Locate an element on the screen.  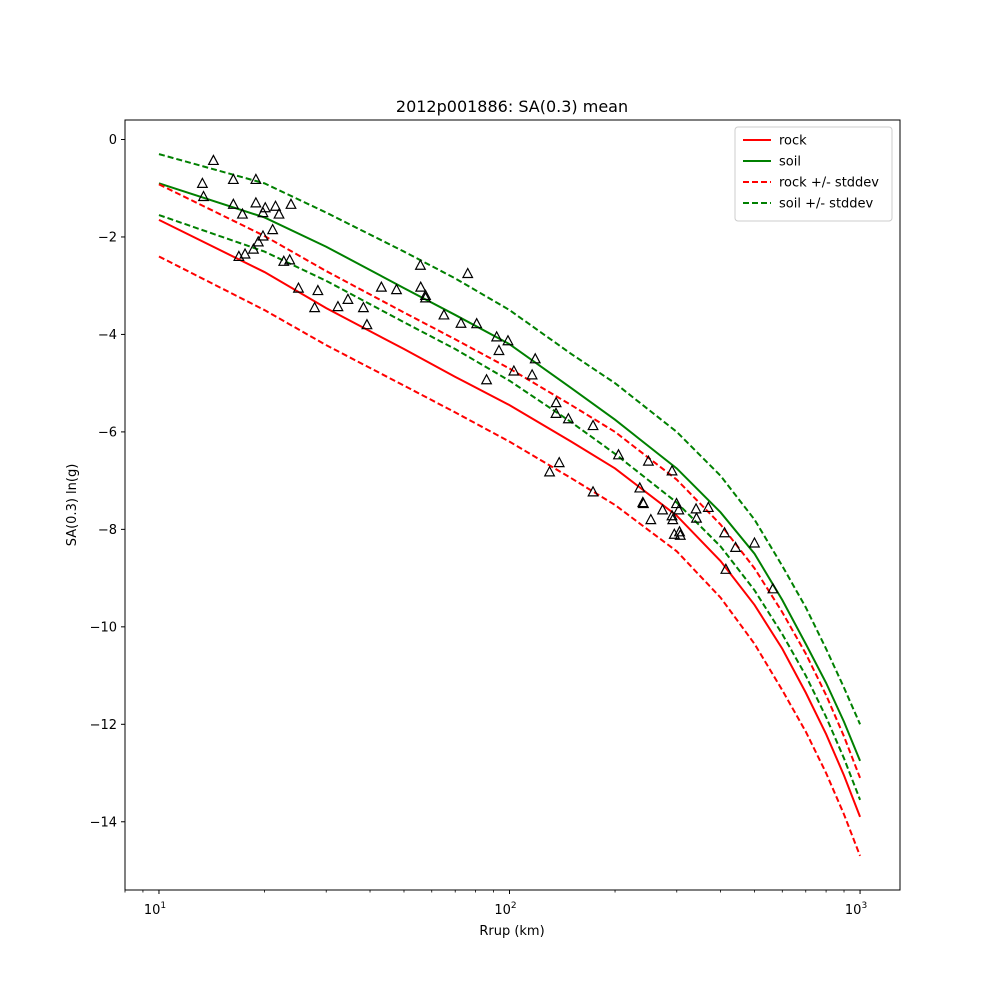
legend-box is located at coordinates (813, 174).